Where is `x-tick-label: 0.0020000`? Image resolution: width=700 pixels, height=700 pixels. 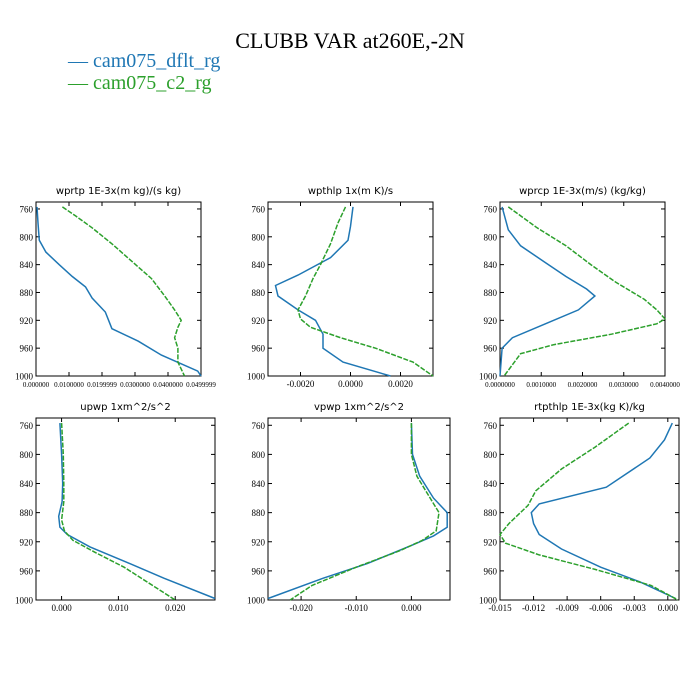
x-tick-label: 0.0020000 is located at coordinates (583, 385).